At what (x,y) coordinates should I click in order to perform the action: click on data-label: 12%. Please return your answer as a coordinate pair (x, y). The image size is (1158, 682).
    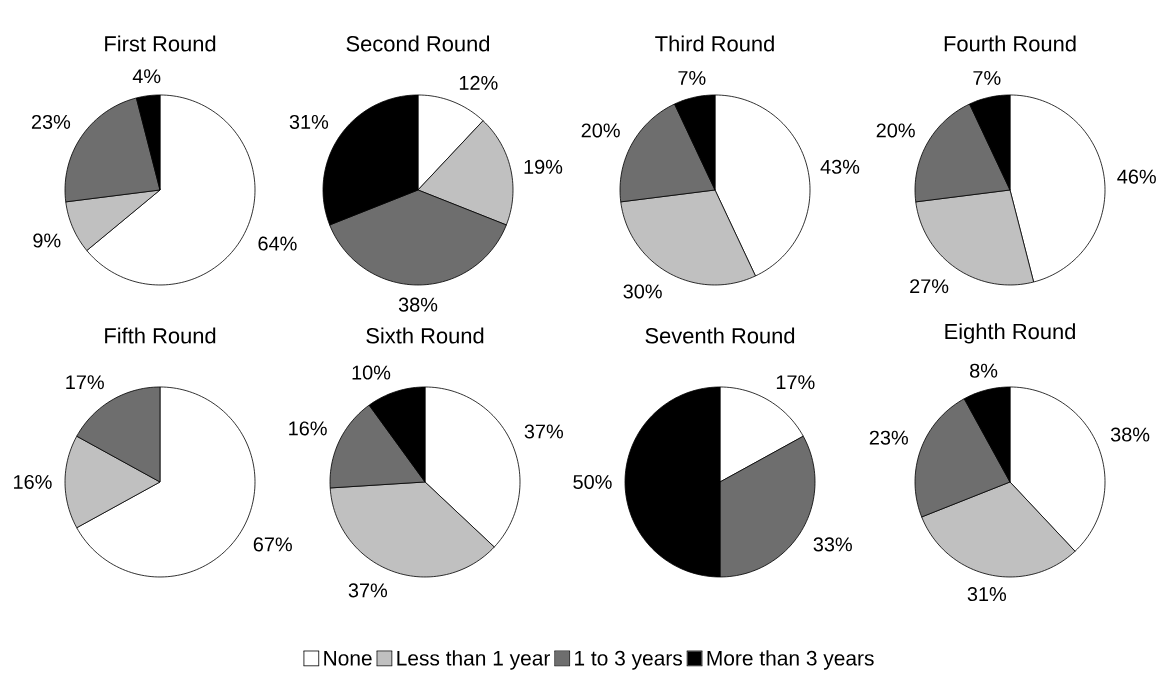
    Looking at the image, I should click on (478, 82).